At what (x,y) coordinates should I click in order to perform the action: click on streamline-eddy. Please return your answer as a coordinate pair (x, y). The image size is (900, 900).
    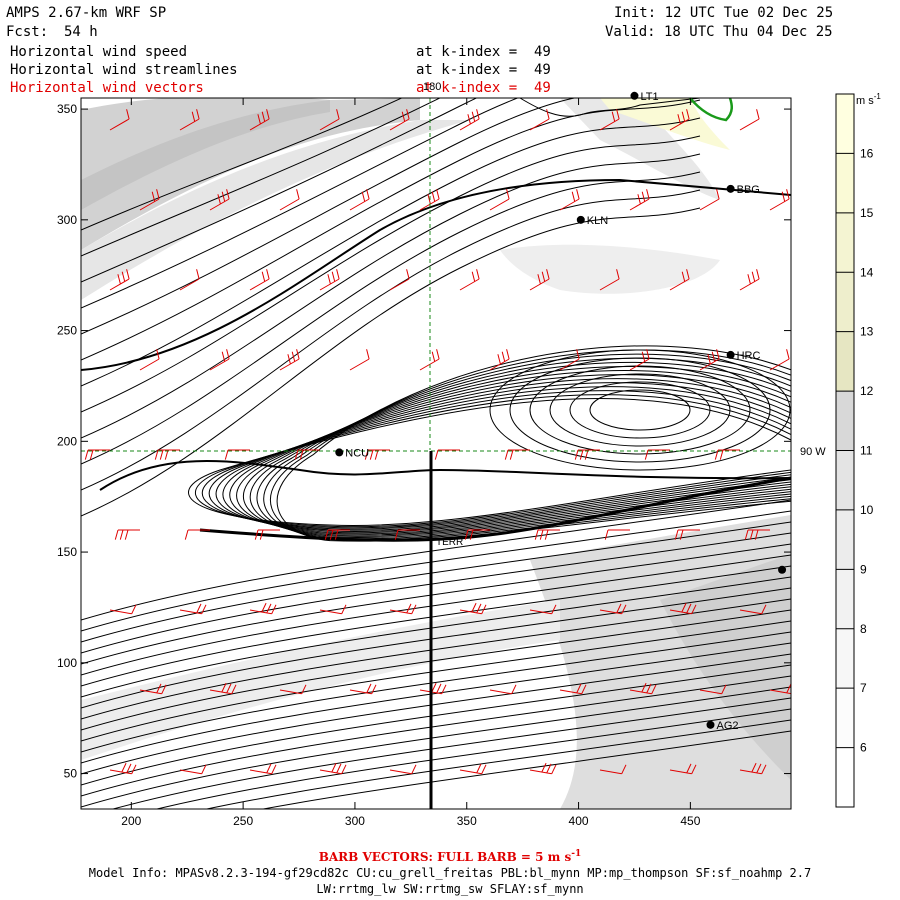
    Looking at the image, I should click on (640, 410).